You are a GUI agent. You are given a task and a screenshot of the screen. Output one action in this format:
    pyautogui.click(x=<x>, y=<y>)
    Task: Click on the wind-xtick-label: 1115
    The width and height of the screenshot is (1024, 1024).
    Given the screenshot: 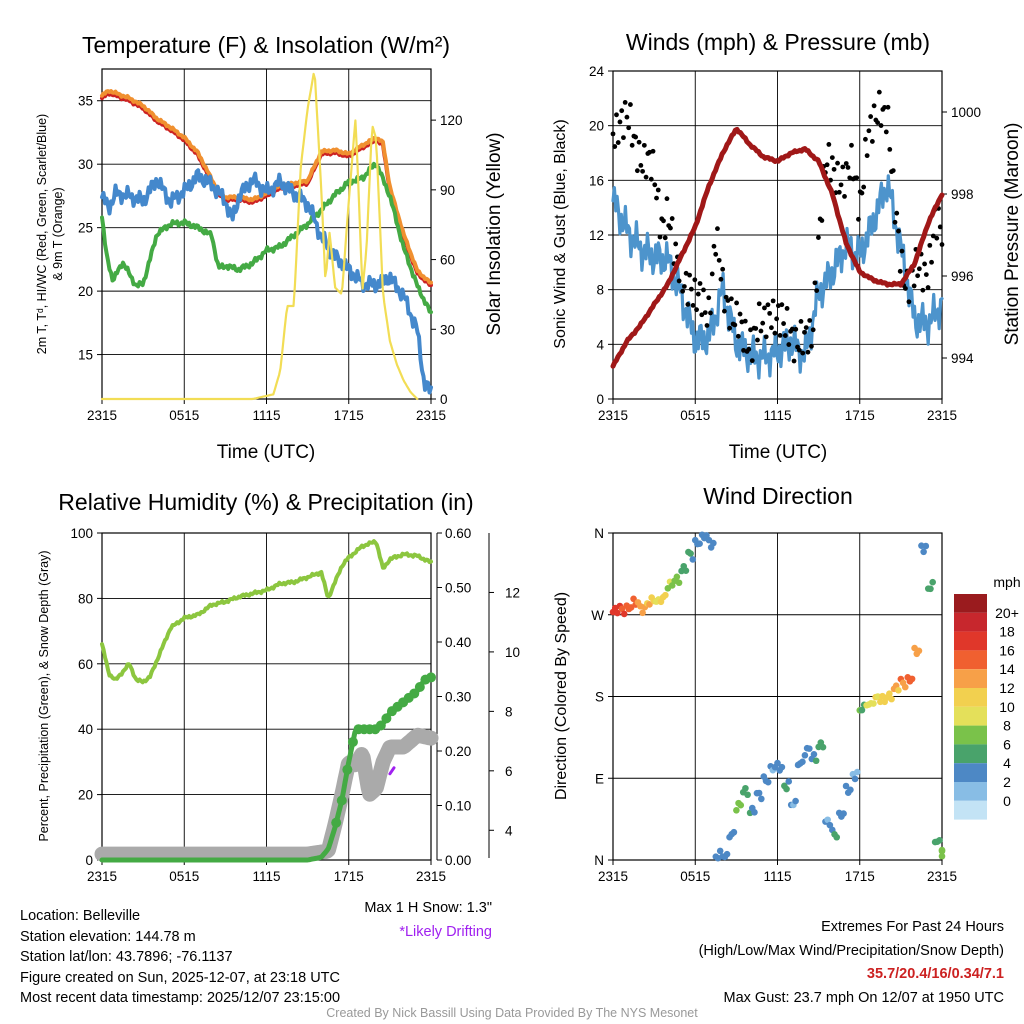 What is the action you would take?
    pyautogui.click(x=777, y=415)
    